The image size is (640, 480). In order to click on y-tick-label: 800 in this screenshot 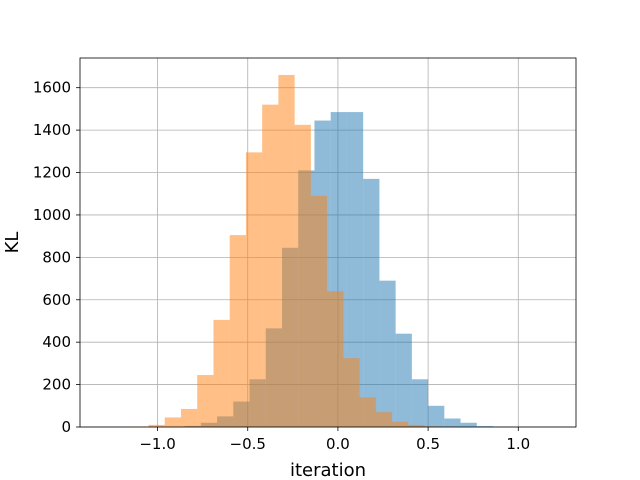, I will do `click(56, 257)`.